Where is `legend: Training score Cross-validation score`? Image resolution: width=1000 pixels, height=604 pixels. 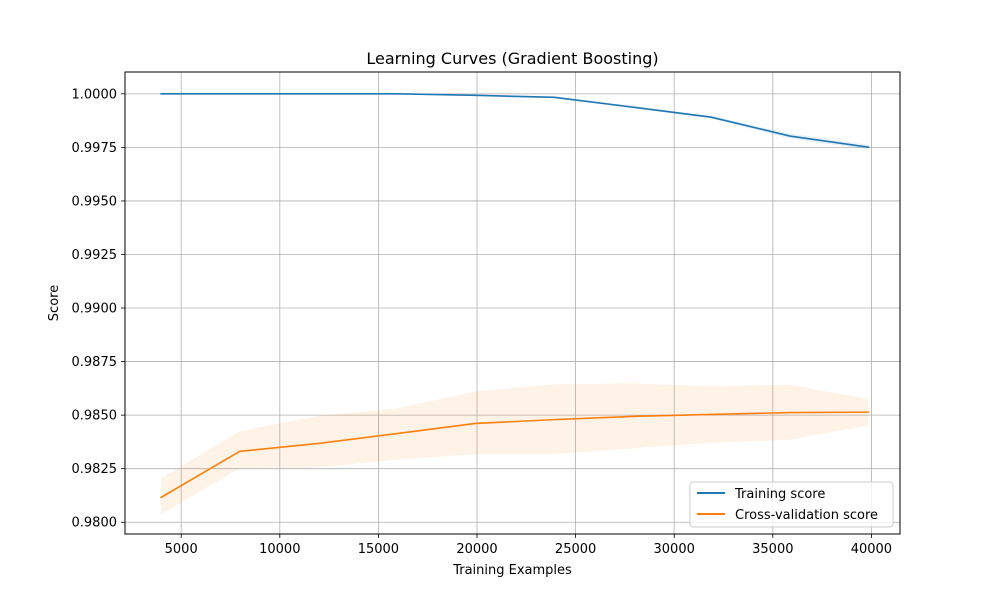 legend: Training score Cross-validation score is located at coordinates (791, 504).